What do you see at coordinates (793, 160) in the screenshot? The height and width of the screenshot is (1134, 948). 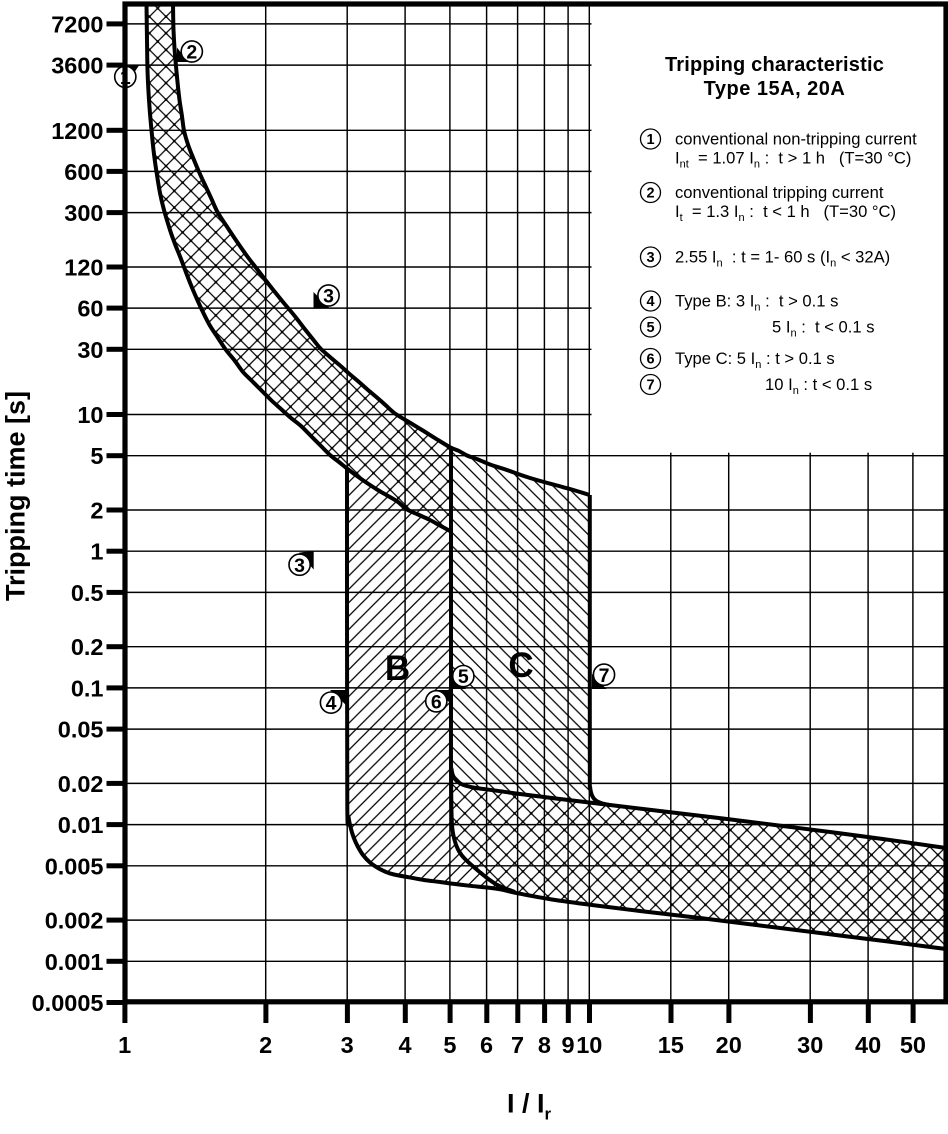 I see `svg-text:Int = 1.07 In : t > 1 h (T: Int = 1.07 In : t > 1 h (T=30 °C)` at bounding box center [793, 160].